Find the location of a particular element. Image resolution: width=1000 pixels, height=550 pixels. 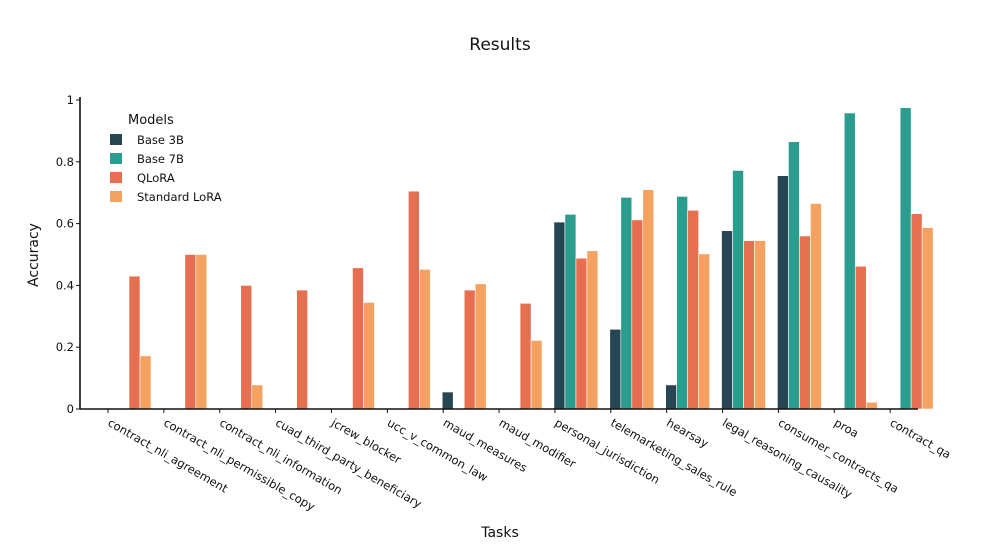

bar-standard-lora-ucc_v_common_law is located at coordinates (425, 339).